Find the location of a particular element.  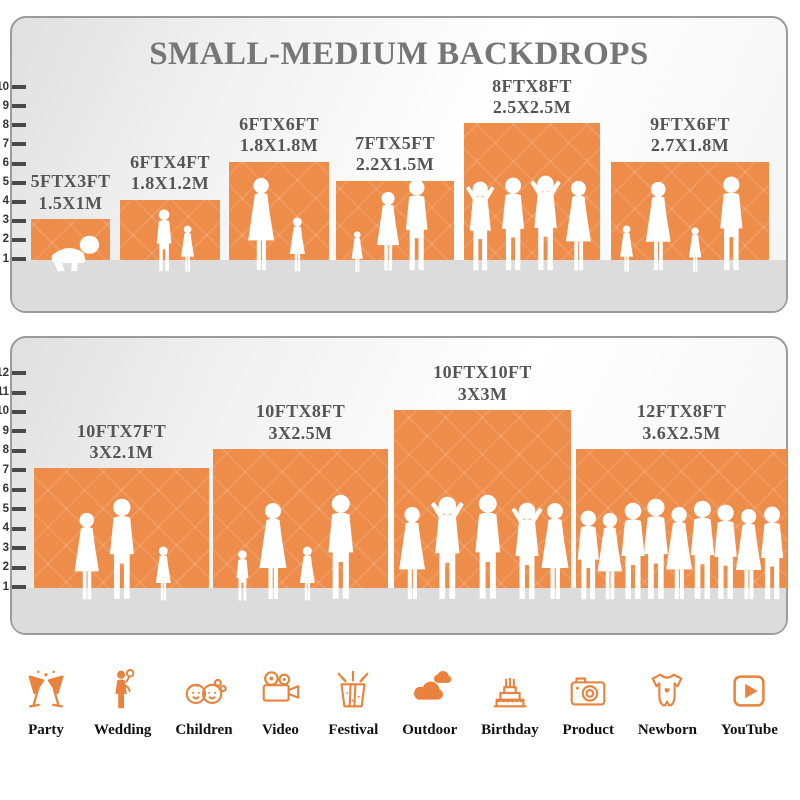

category-youtube: YouTube is located at coordinates (749, 702).